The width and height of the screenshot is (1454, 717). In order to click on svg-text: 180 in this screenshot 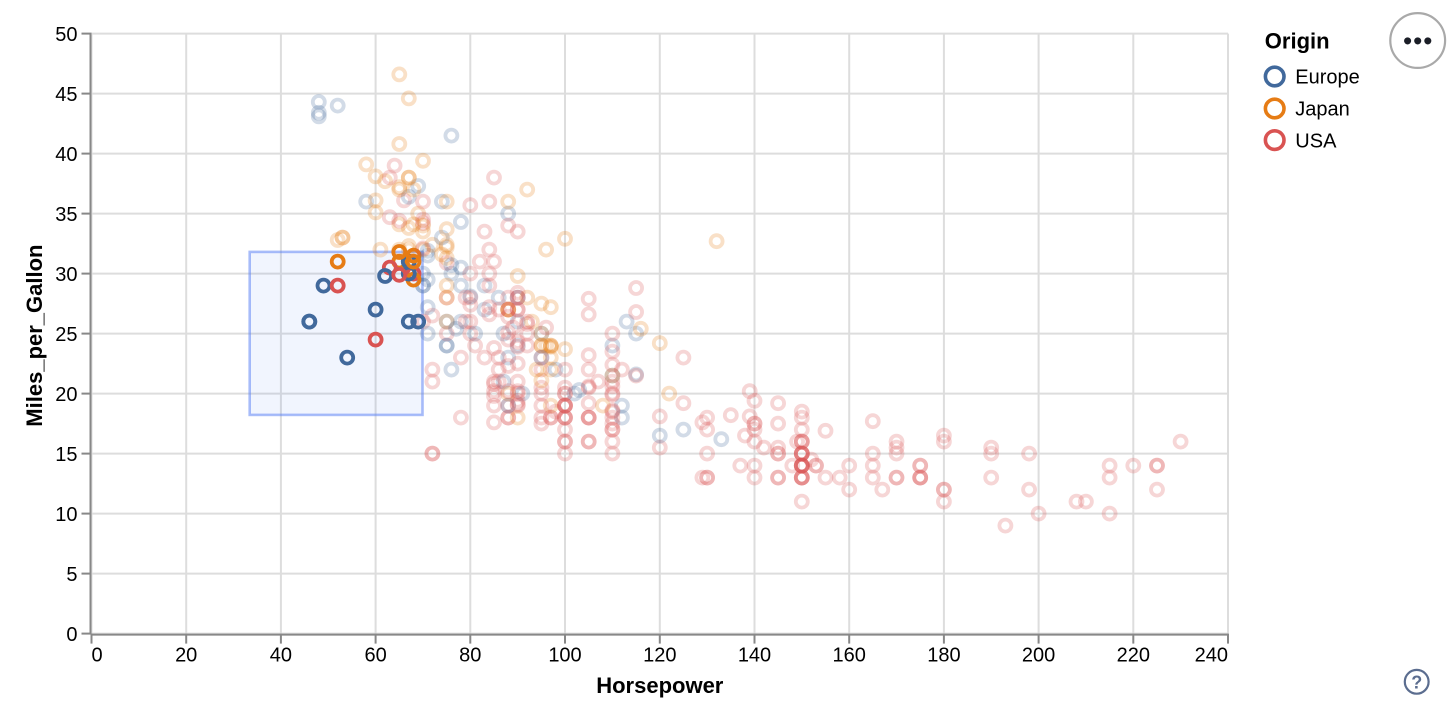, I will do `click(943, 656)`.